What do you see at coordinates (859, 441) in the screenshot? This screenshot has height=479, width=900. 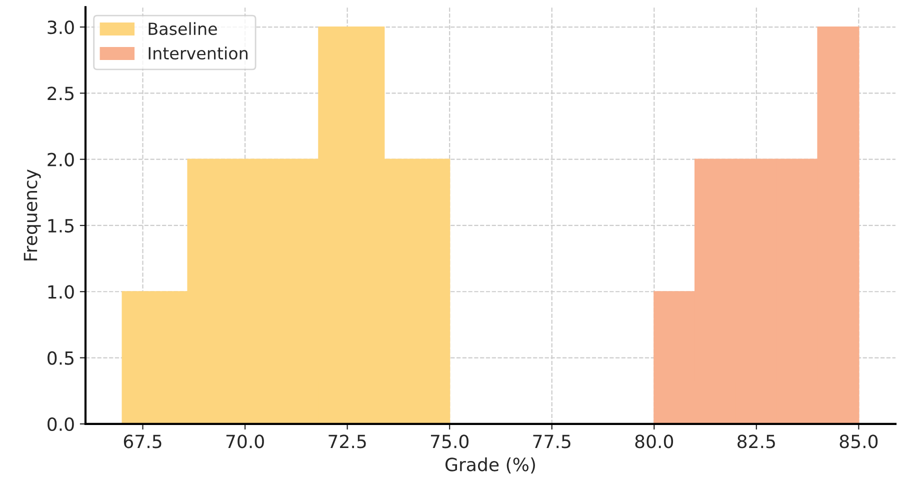 I see `x-tick-label: 85.0` at bounding box center [859, 441].